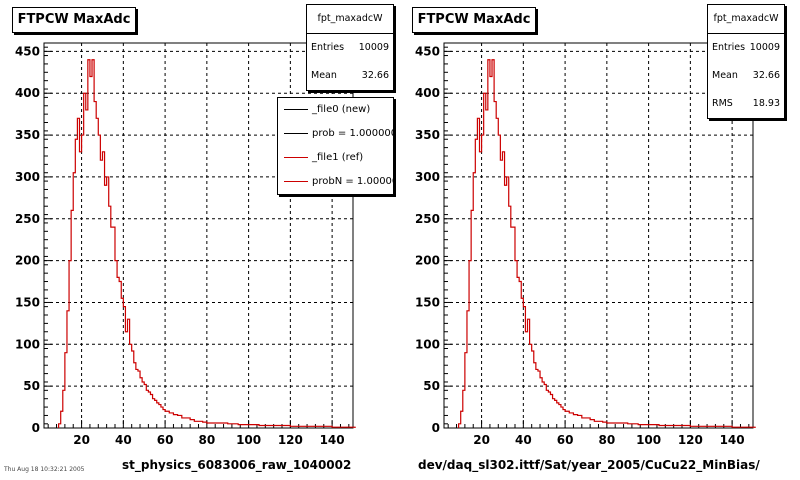  I want to click on legend-entry-probN: probN = 1.000000, so click(335, 182).